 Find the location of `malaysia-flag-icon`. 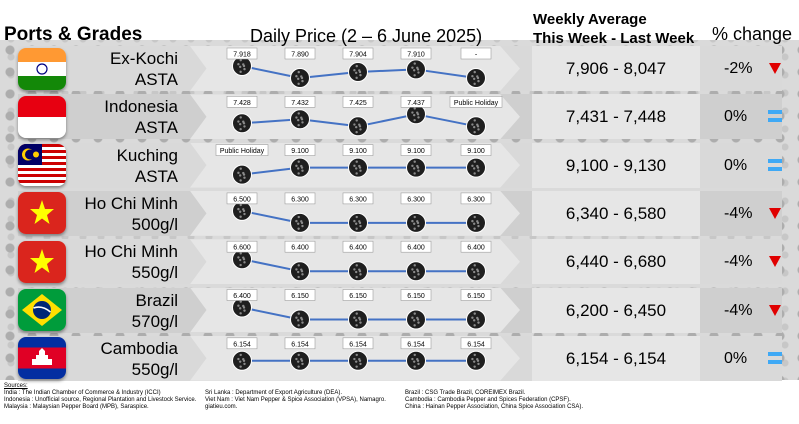

malaysia-flag-icon is located at coordinates (42, 165).